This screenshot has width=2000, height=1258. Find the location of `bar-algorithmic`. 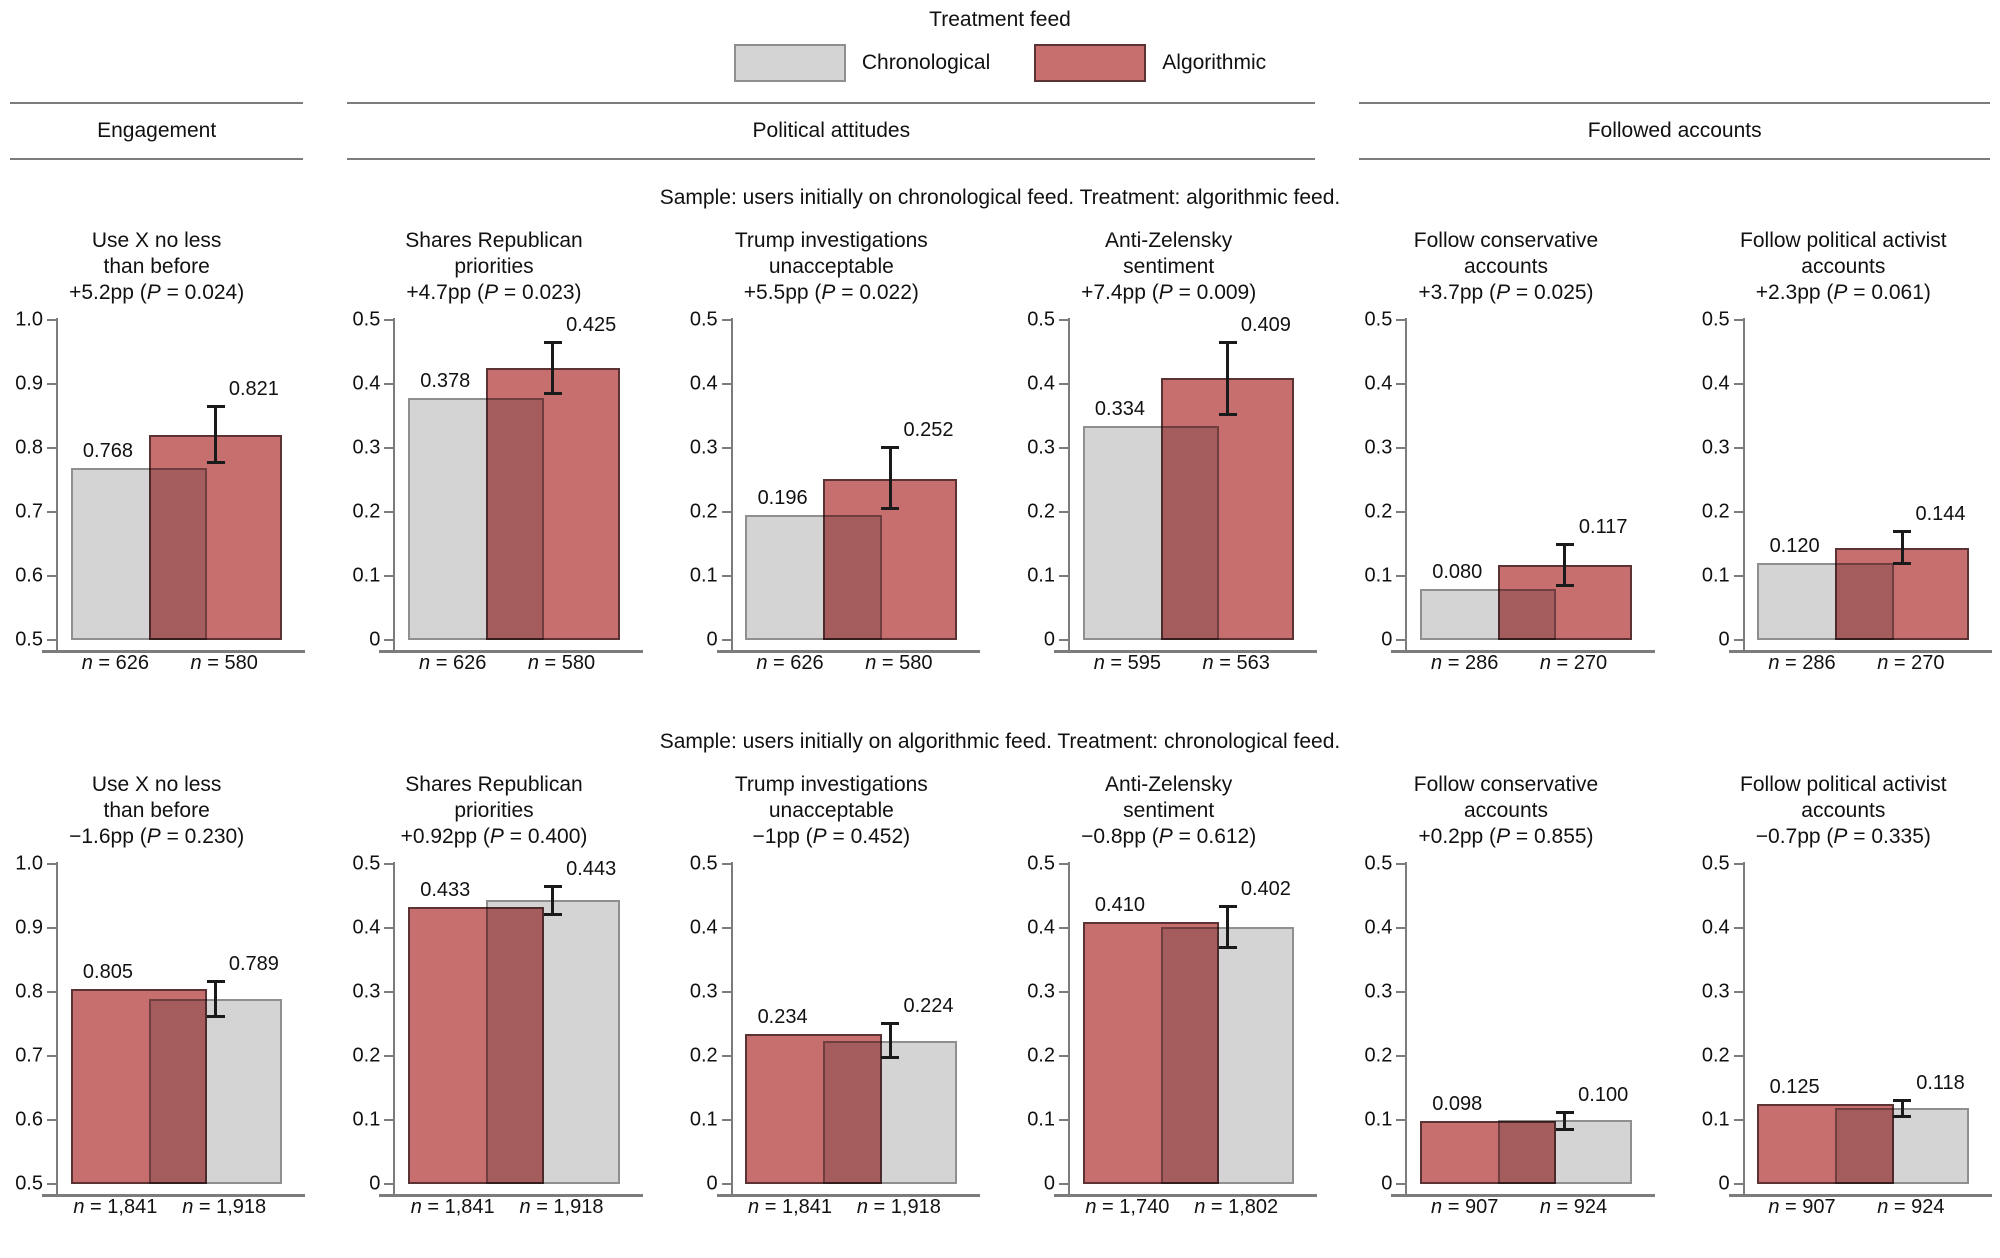

bar-algorithmic is located at coordinates (890, 559).